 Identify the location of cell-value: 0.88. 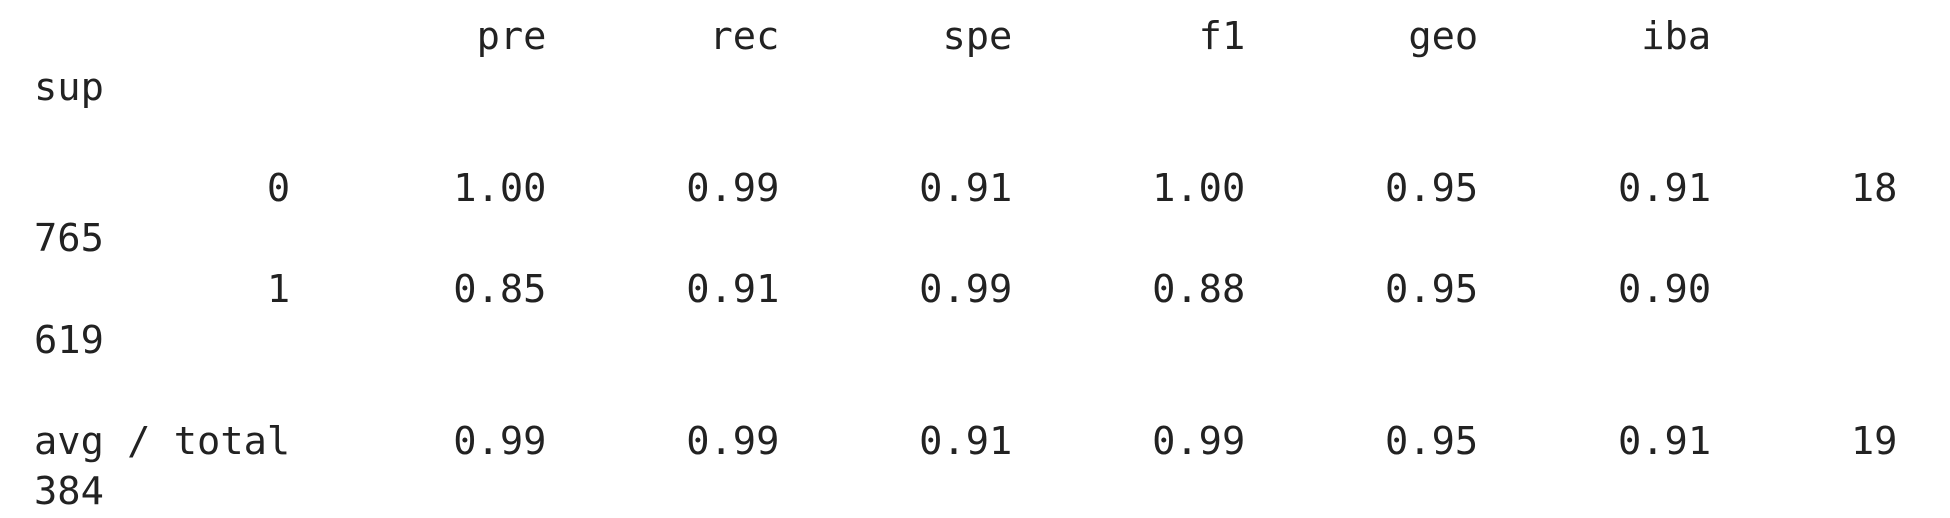
(1199, 289).